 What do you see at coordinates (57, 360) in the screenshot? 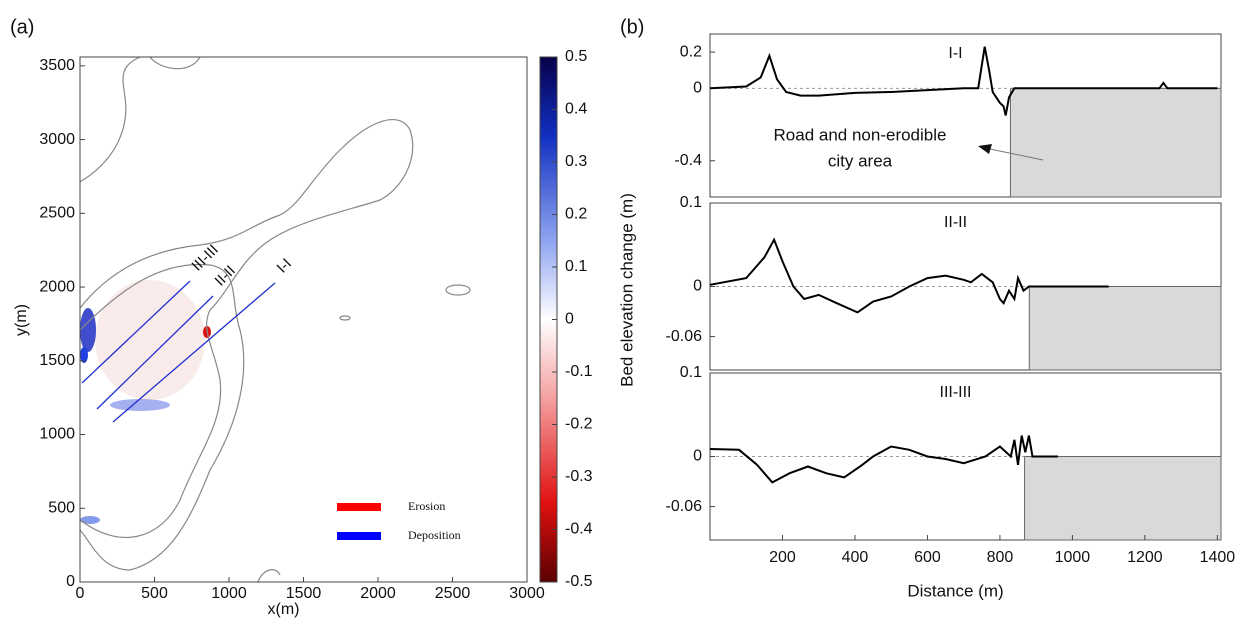
I see `y-tick-label: 1500` at bounding box center [57, 360].